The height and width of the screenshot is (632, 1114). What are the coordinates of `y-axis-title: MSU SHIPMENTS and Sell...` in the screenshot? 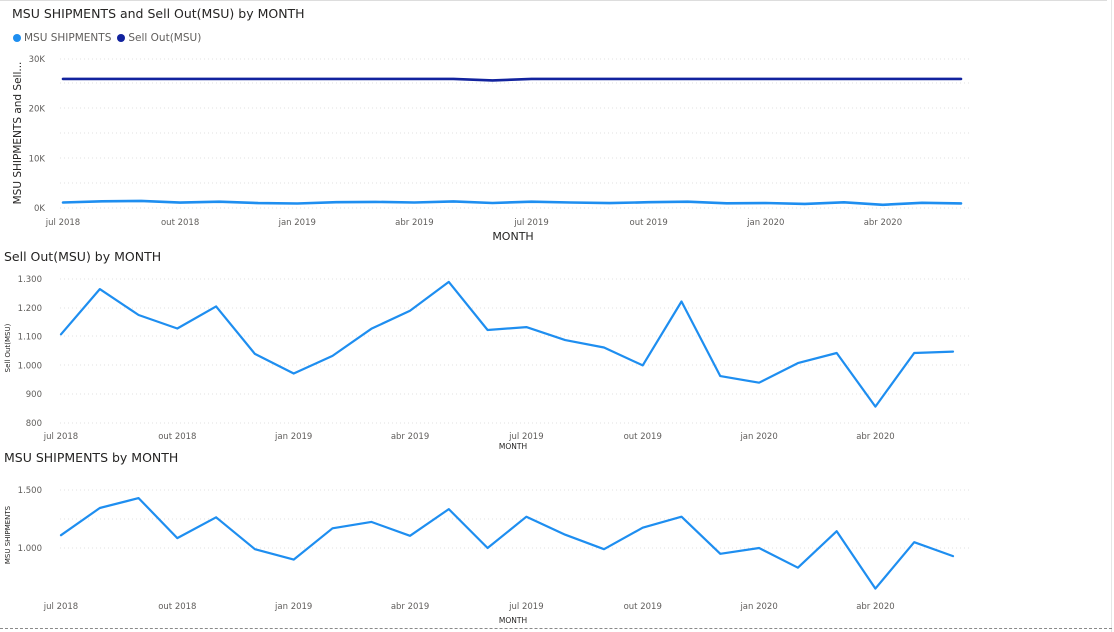 It's located at (18, 133).